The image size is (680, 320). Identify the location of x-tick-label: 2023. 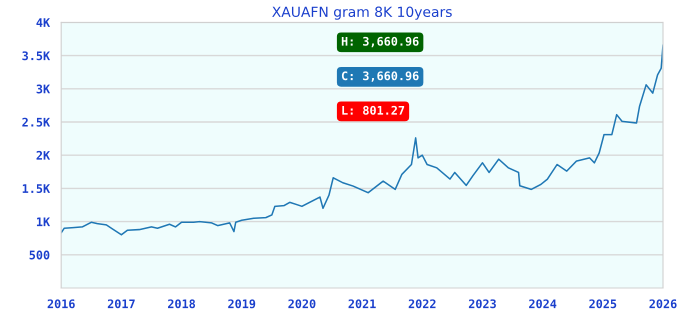
(482, 303).